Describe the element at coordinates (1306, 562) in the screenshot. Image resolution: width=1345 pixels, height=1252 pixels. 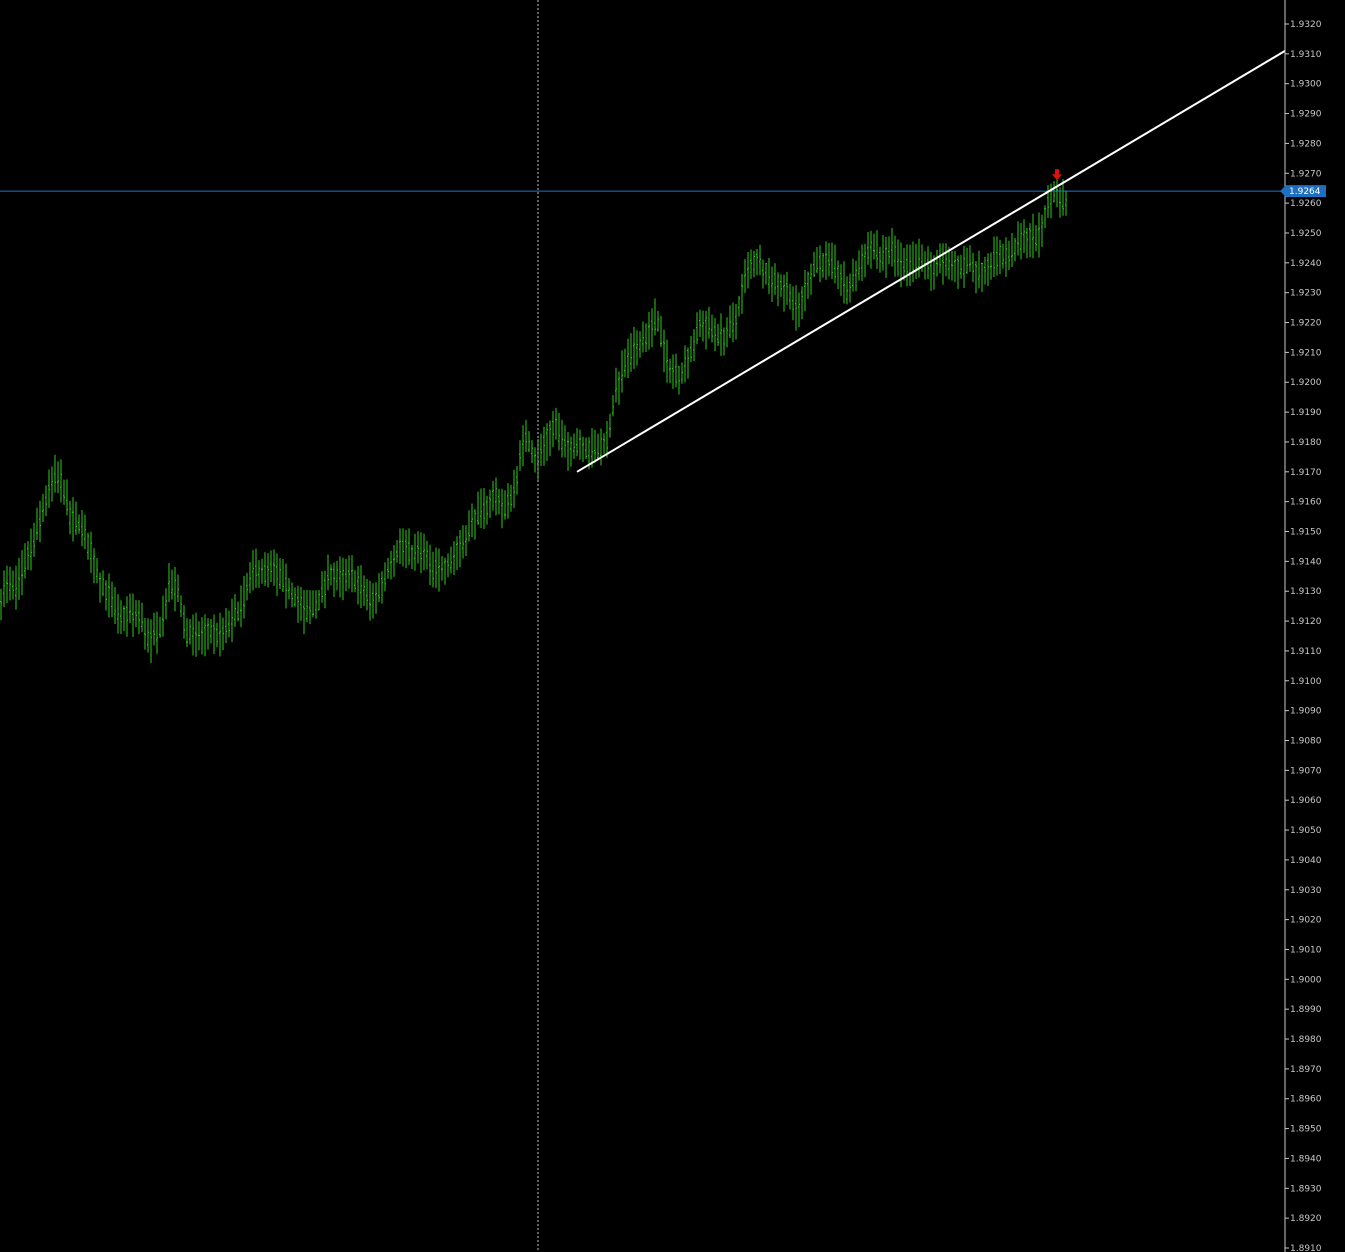
I see `price-axis-label: 1.9140` at that location.